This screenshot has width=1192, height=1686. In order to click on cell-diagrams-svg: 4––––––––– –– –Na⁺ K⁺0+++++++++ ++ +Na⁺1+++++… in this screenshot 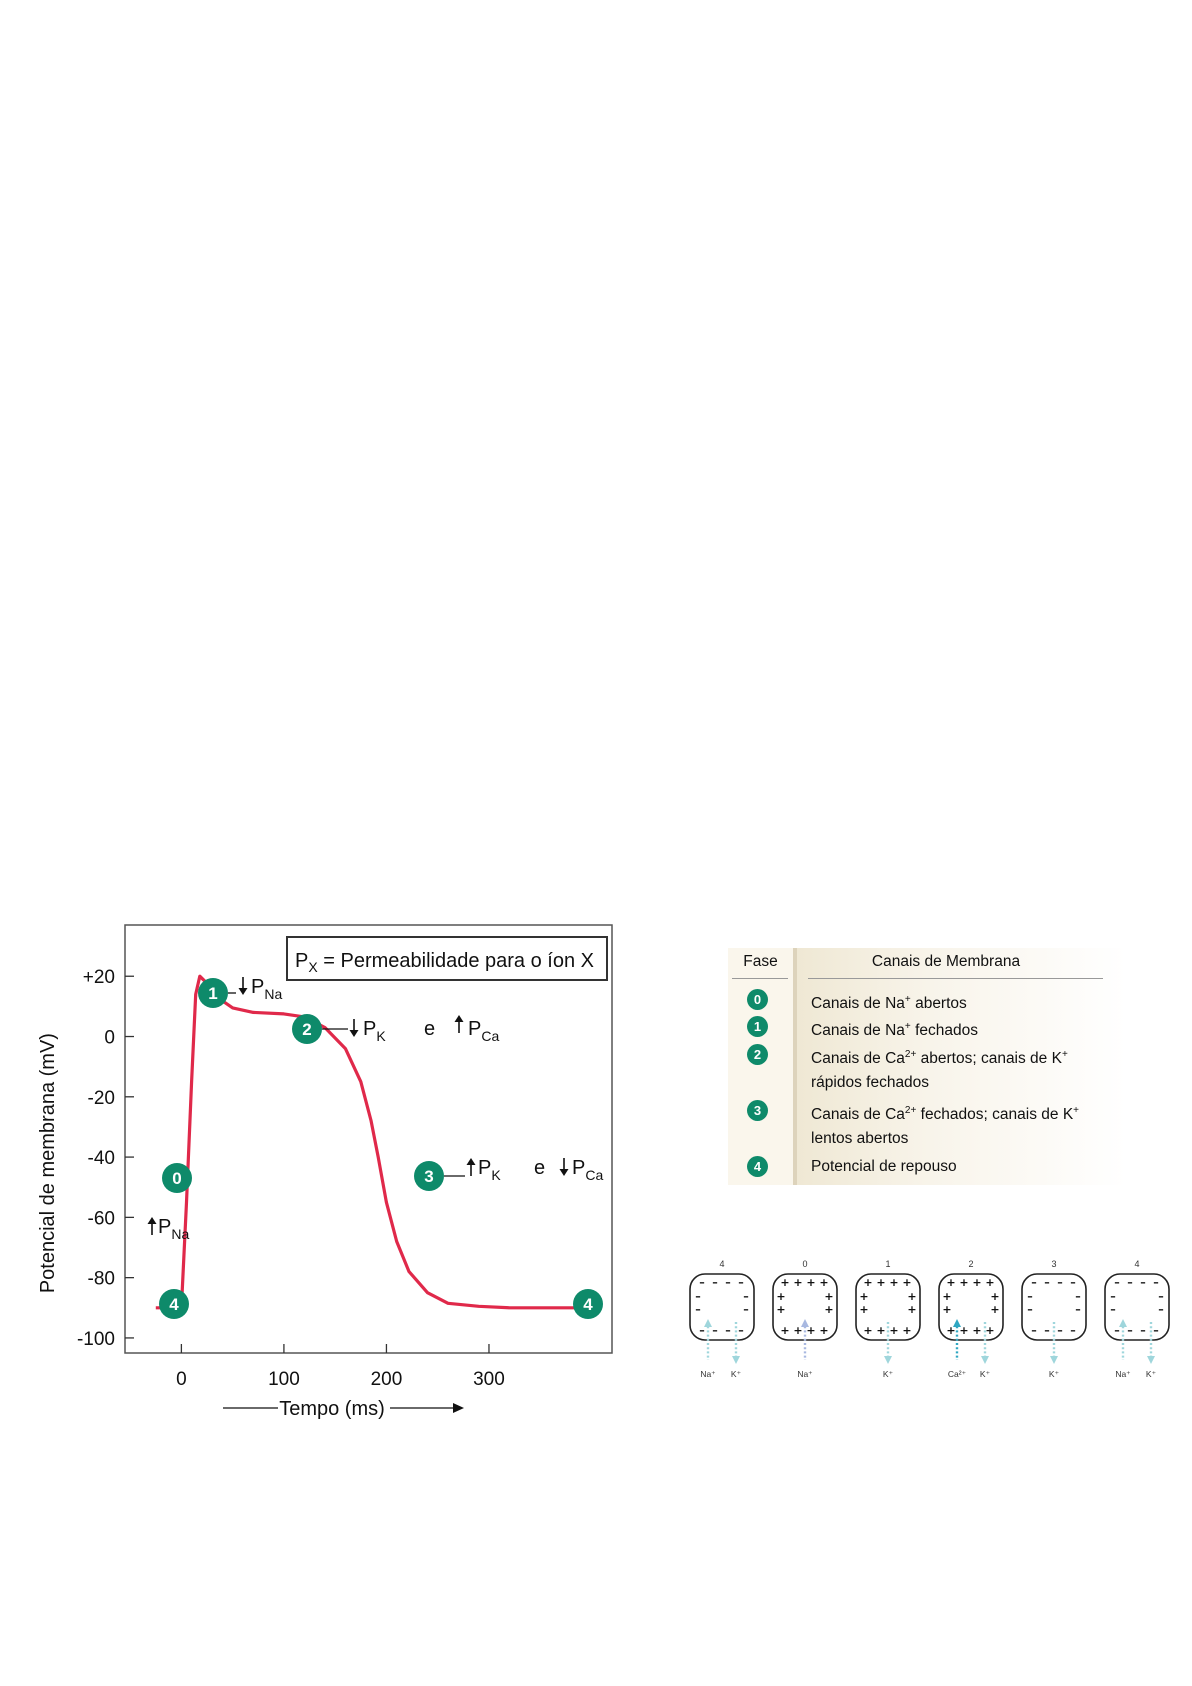, I will do `click(929, 1319)`.